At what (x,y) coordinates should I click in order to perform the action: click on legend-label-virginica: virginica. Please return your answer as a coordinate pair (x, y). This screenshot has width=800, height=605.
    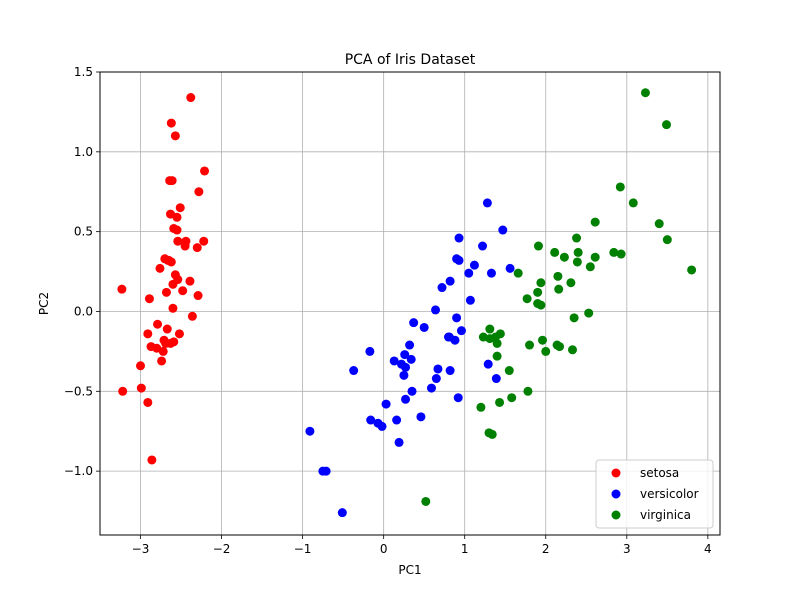
    Looking at the image, I should click on (665, 515).